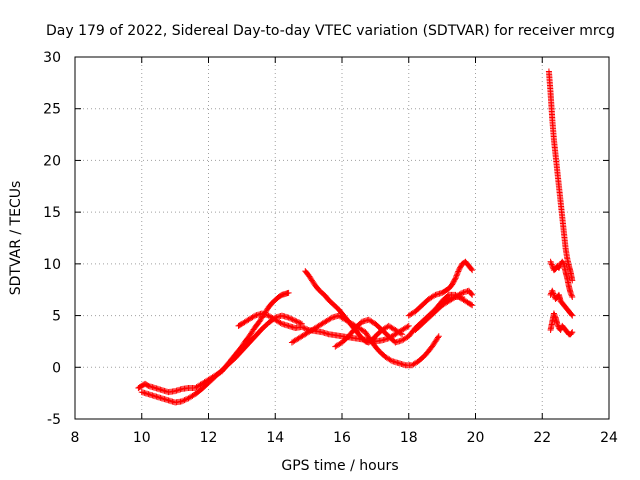 The width and height of the screenshot is (640, 480). Describe the element at coordinates (409, 438) in the screenshot. I see `x-tick-label: 18` at that location.